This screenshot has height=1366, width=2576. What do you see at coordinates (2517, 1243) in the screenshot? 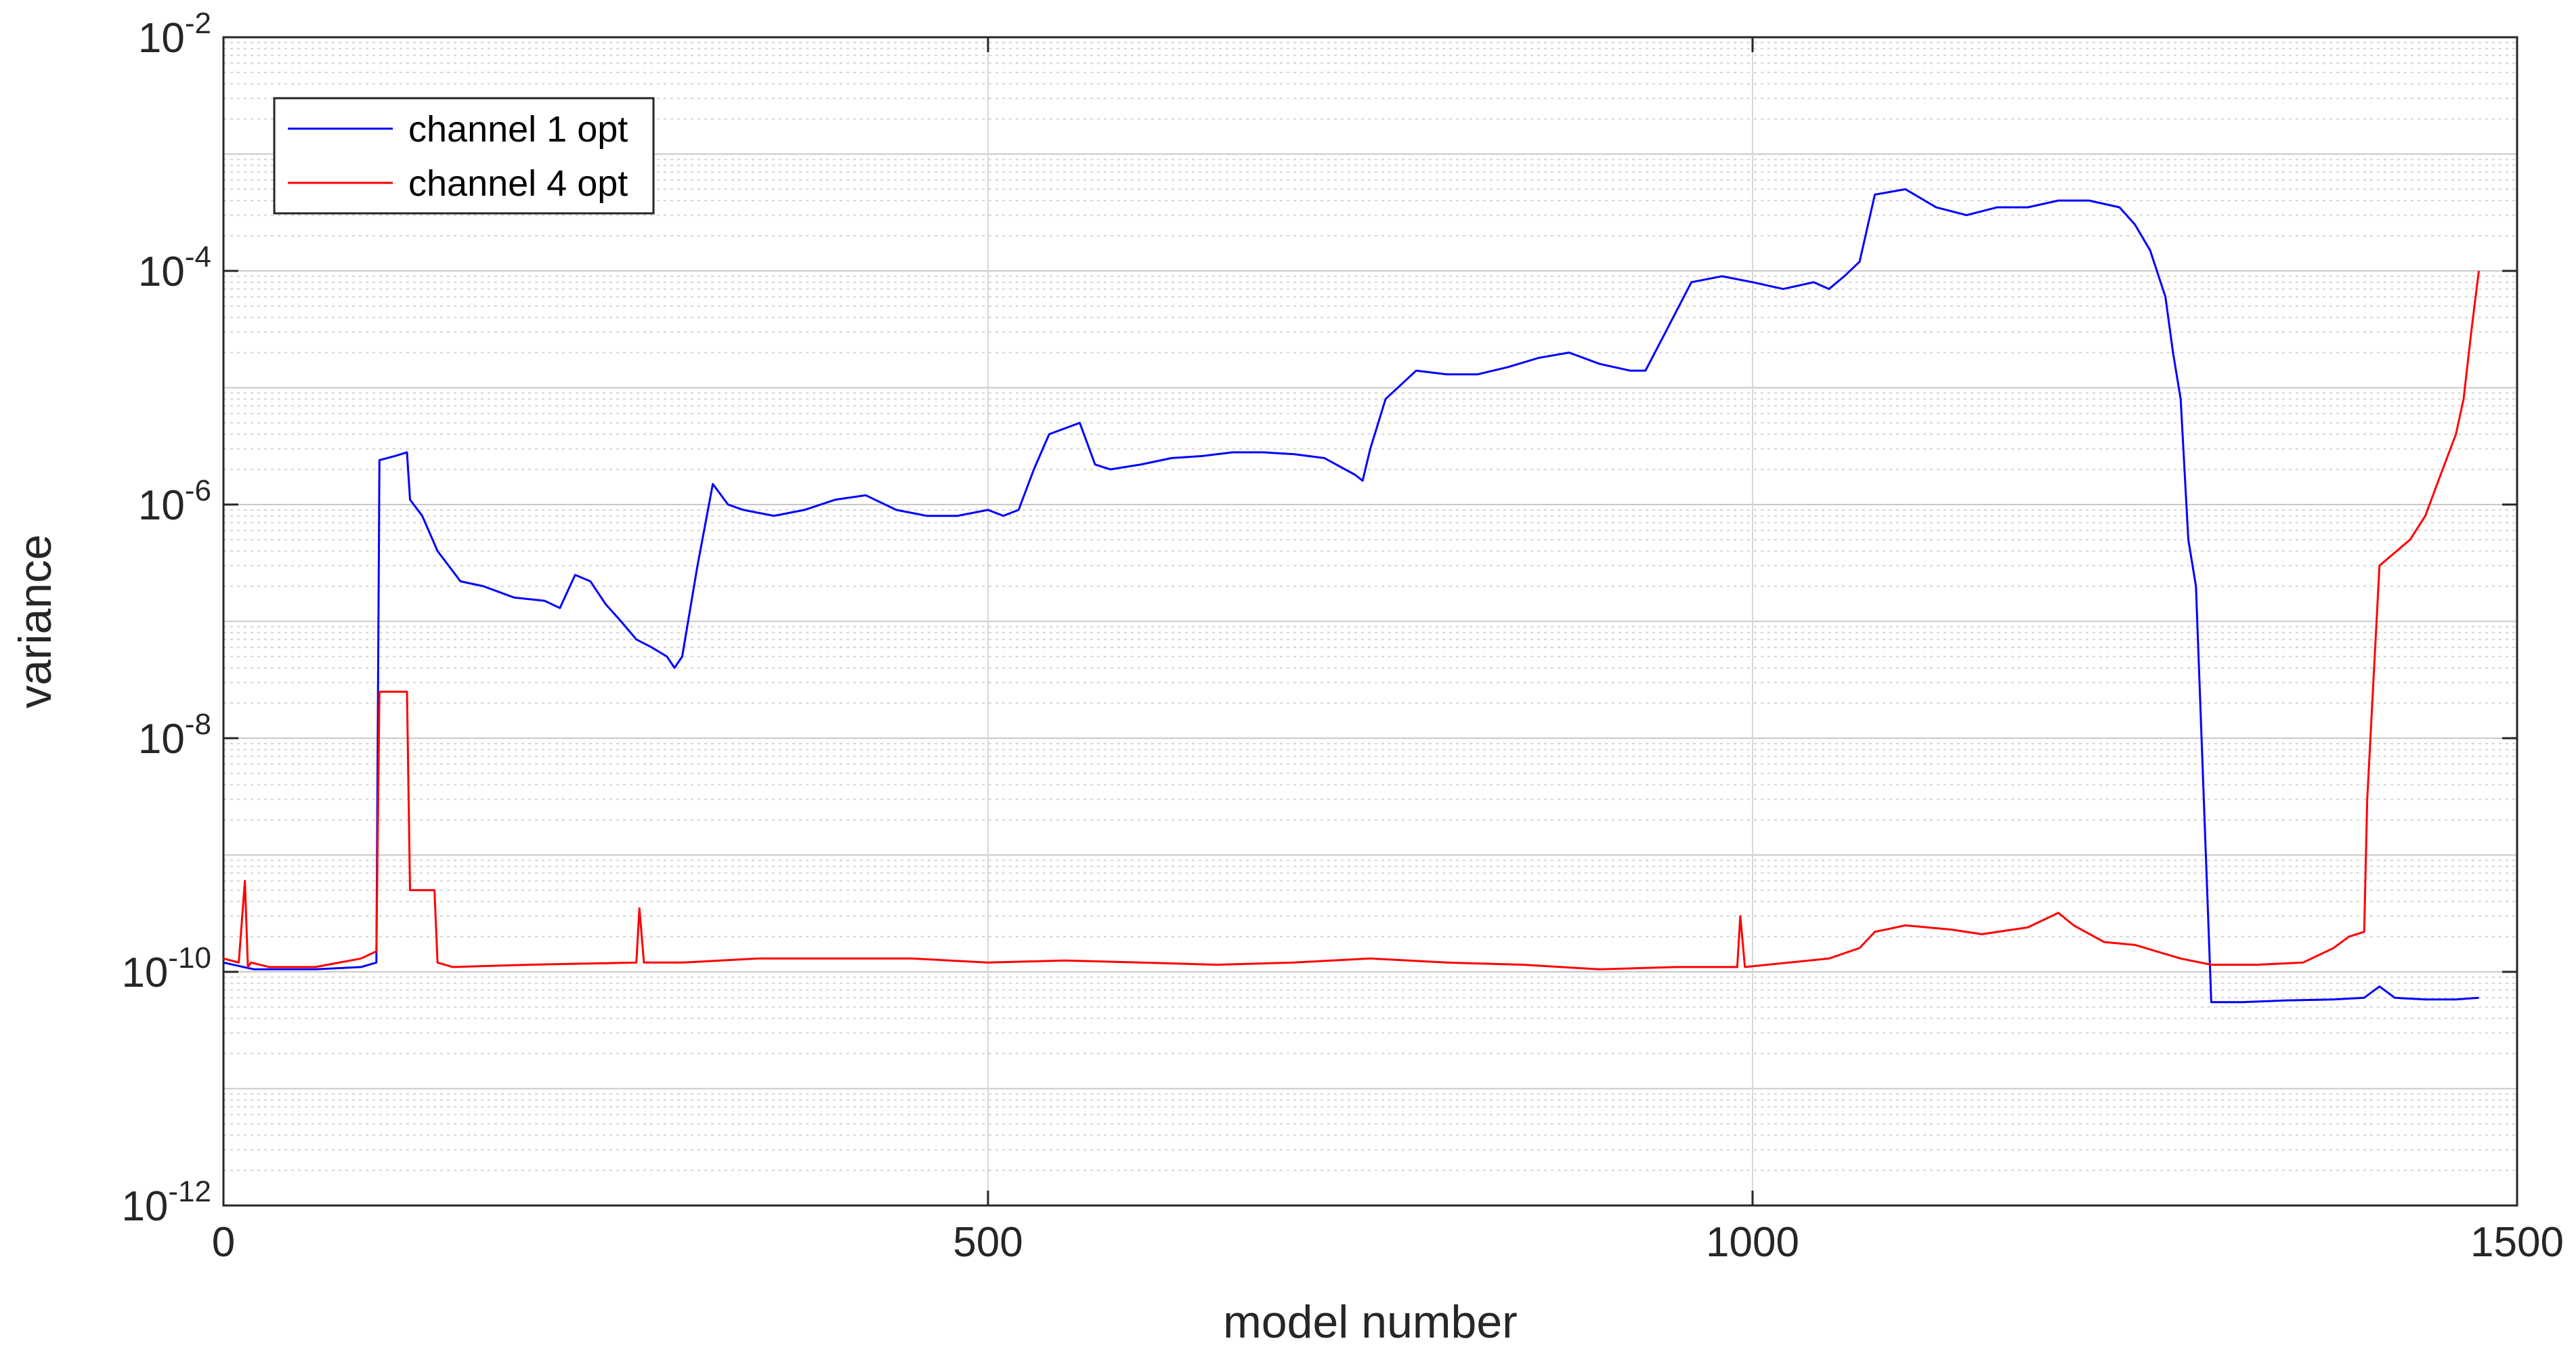
I see `x-tick-label: 1500` at bounding box center [2517, 1243].